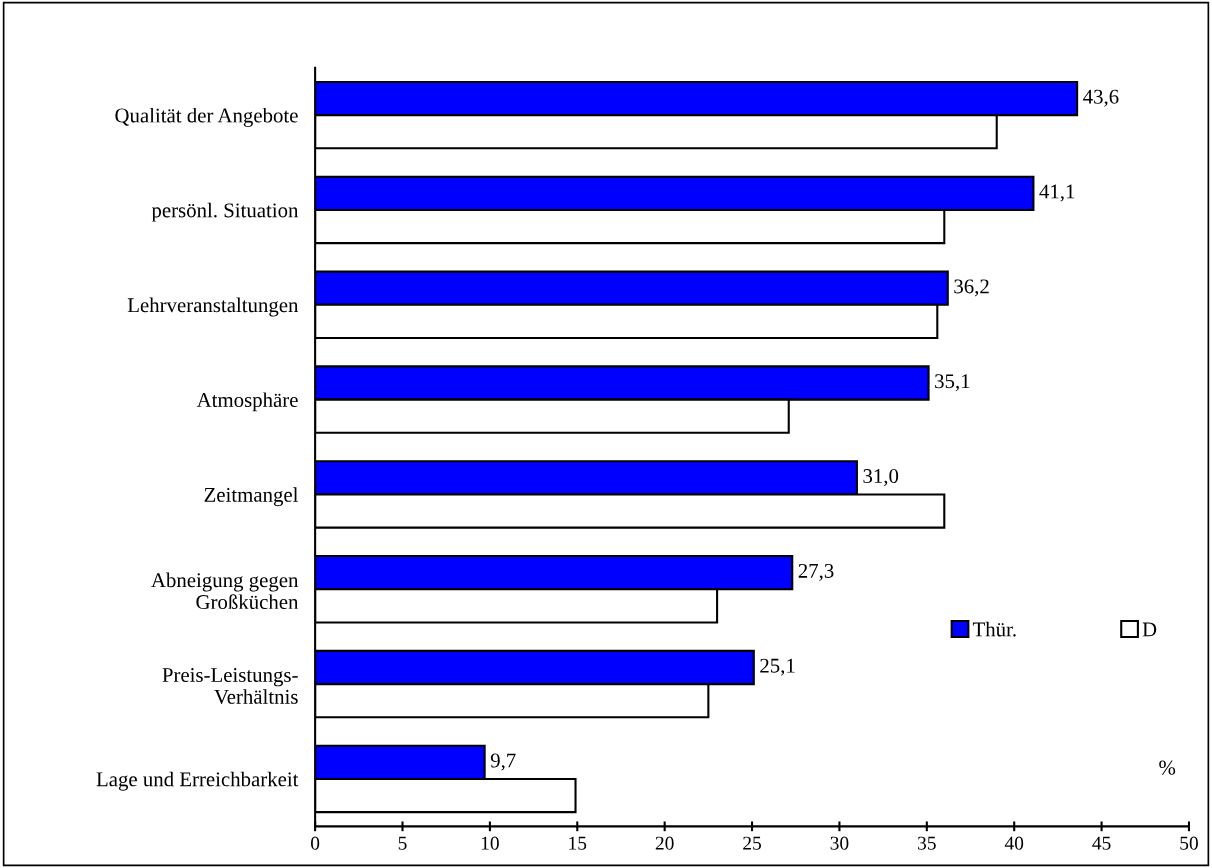 The height and width of the screenshot is (868, 1212). I want to click on data-label: 41,1, so click(1057, 193).